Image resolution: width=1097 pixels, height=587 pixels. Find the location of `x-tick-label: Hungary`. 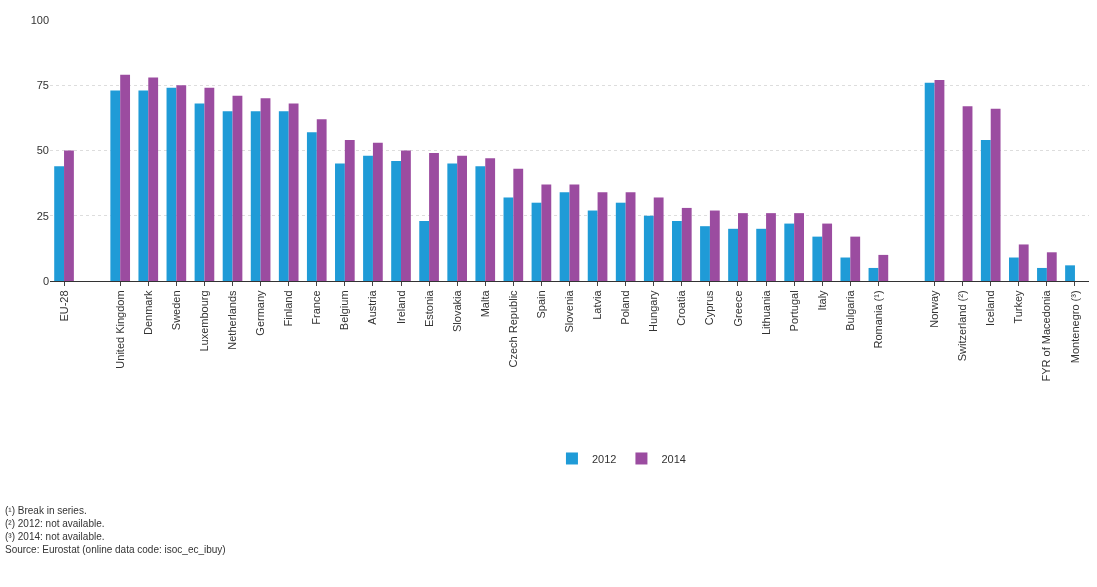

x-tick-label: Hungary is located at coordinates (653, 310).